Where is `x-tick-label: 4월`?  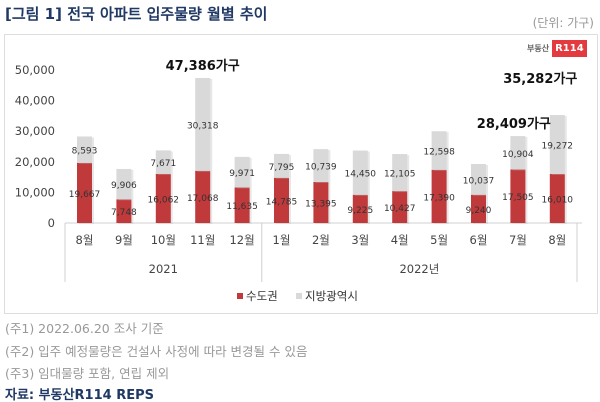
x-tick-label: 4월 is located at coordinates (400, 240).